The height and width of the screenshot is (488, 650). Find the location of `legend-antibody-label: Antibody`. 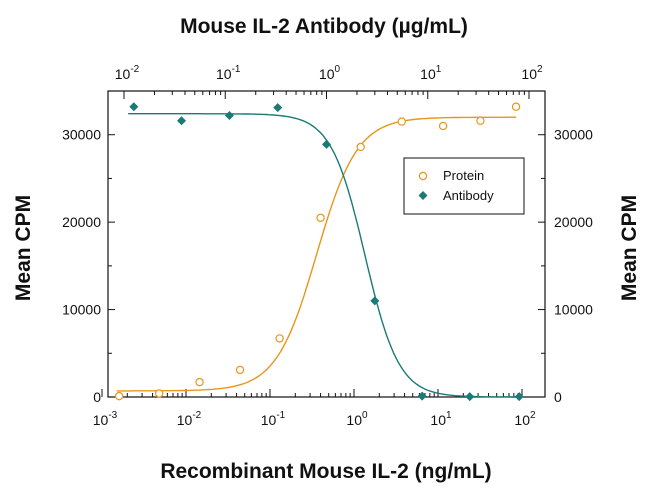

legend-antibody-label: Antibody is located at coordinates (468, 195).